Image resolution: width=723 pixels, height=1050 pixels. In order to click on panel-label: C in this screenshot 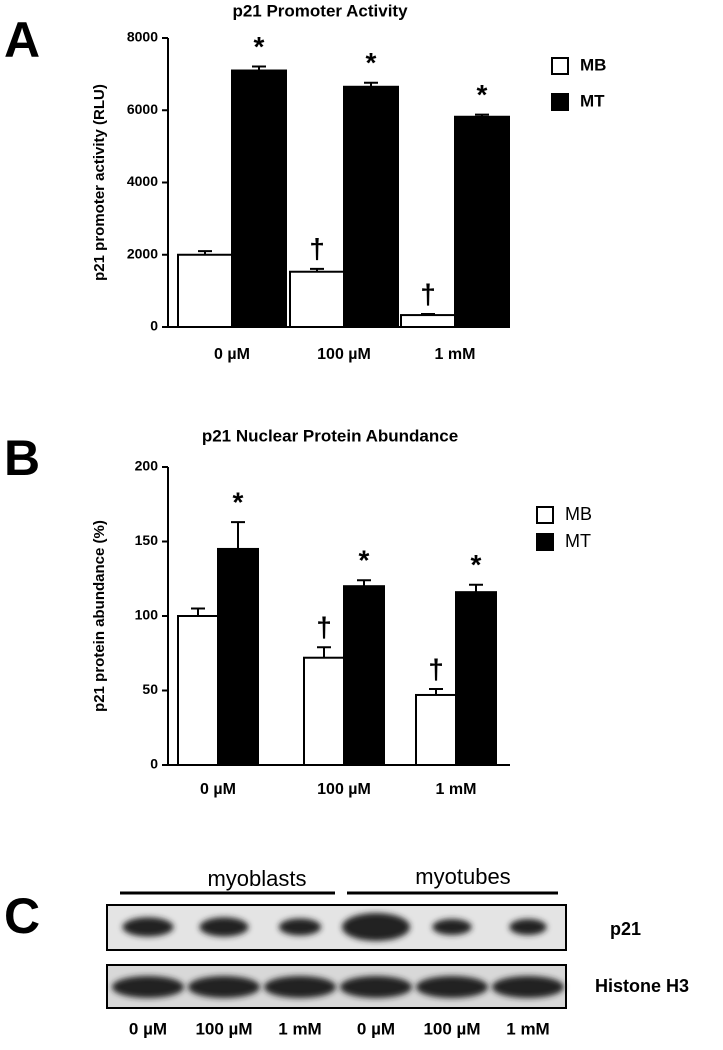, I will do `click(22, 916)`.